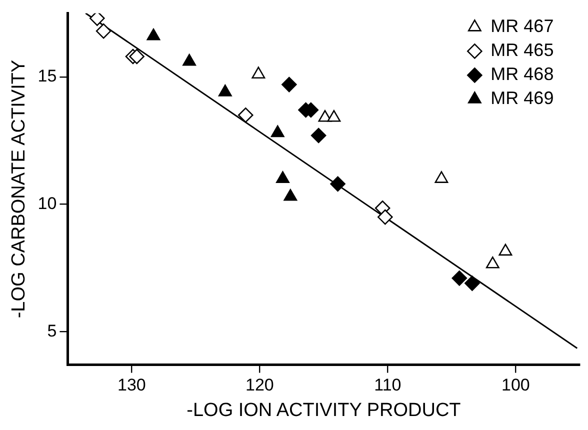 This screenshot has height=430, width=588. I want to click on x-axis-title: -LOG ION ACTIVITY PRODUCT, so click(324, 410).